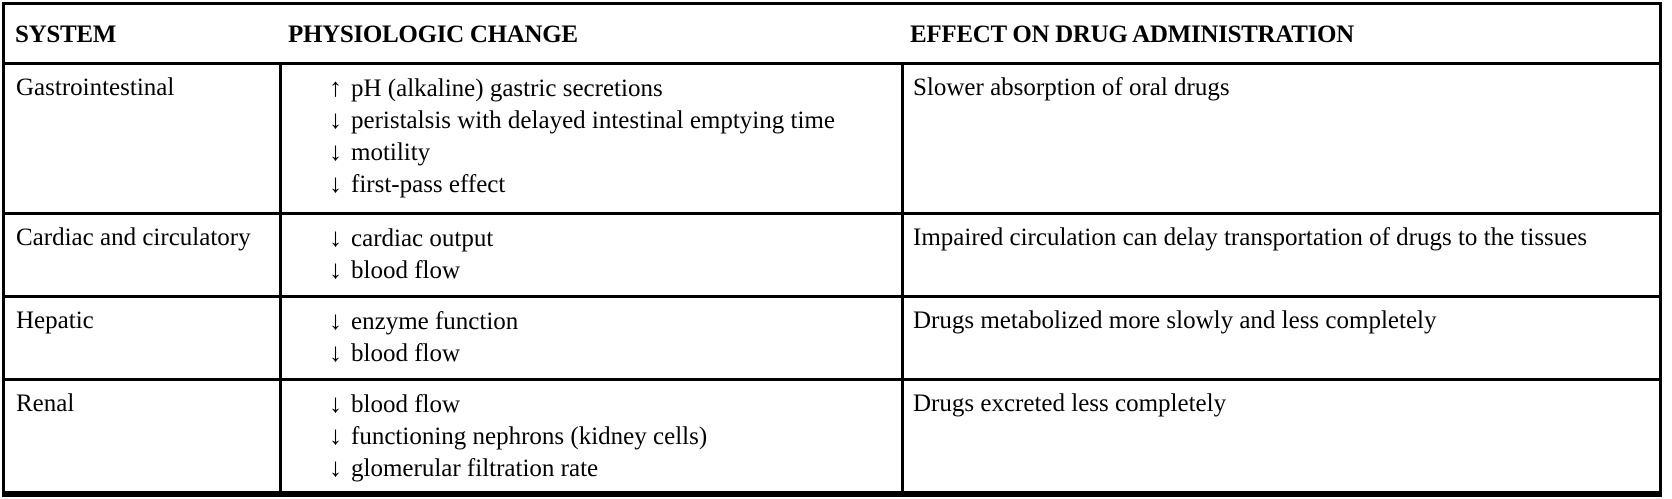 The width and height of the screenshot is (1672, 499). I want to click on change-line: ↑ pH (alkaline) gastric secretions, so click(615, 88).